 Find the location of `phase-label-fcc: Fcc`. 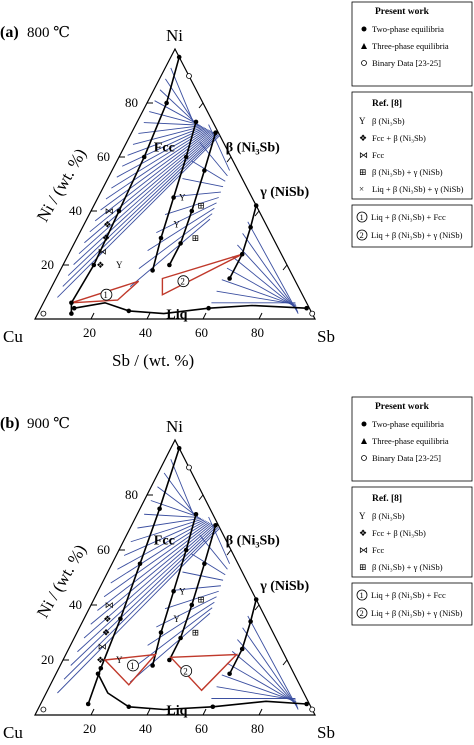

phase-label-fcc: Fcc is located at coordinates (164, 148).